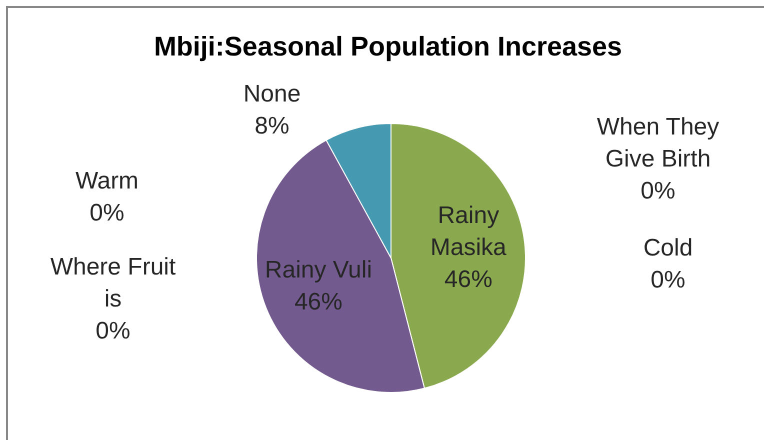 Image resolution: width=764 pixels, height=440 pixels. What do you see at coordinates (113, 283) in the screenshot?
I see `category-label: Where Fruit is` at bounding box center [113, 283].